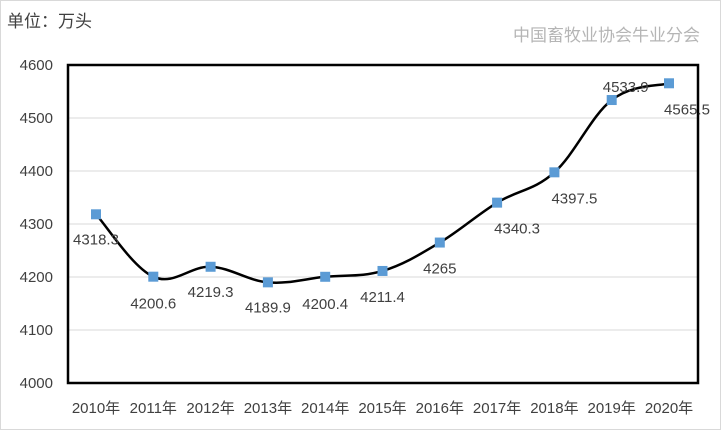 The image size is (721, 430). What do you see at coordinates (612, 408) in the screenshot?
I see `x-tick-label: 2019年` at bounding box center [612, 408].